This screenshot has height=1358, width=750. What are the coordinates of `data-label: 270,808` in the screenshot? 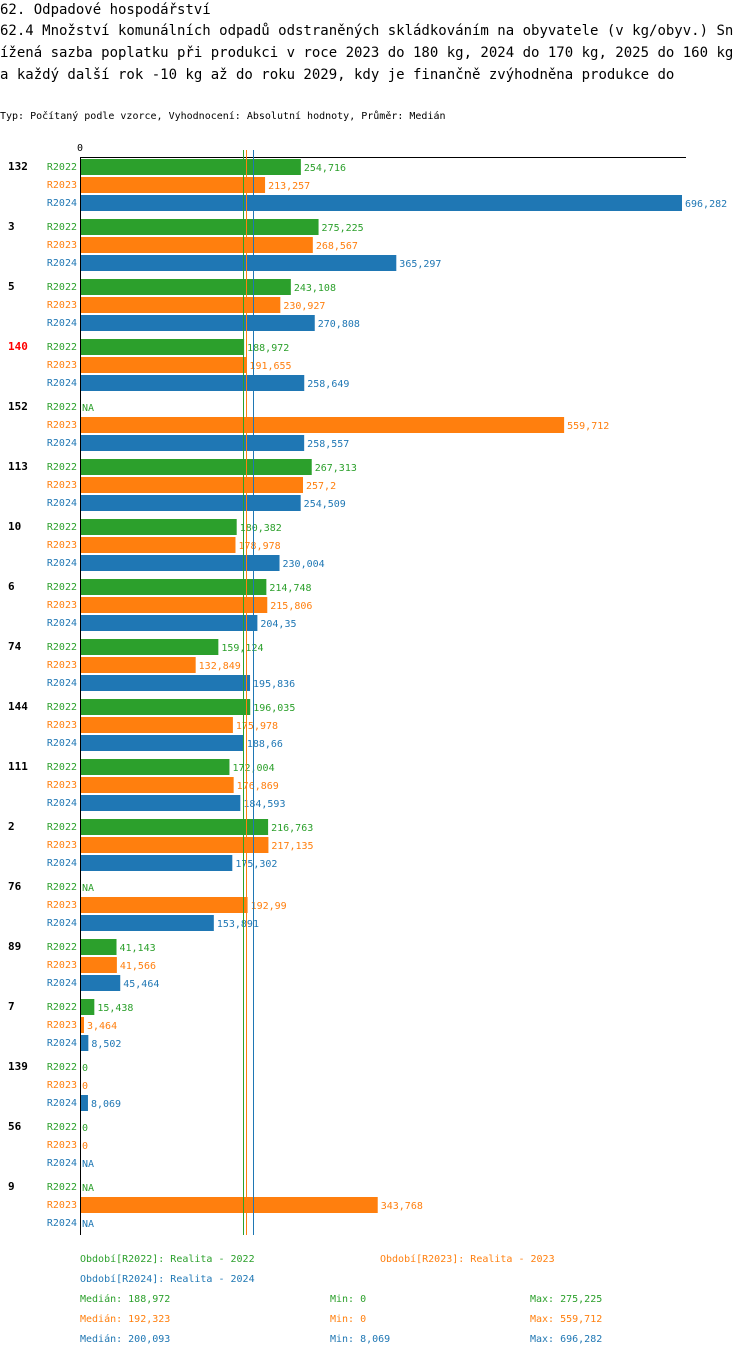 It's located at (339, 324).